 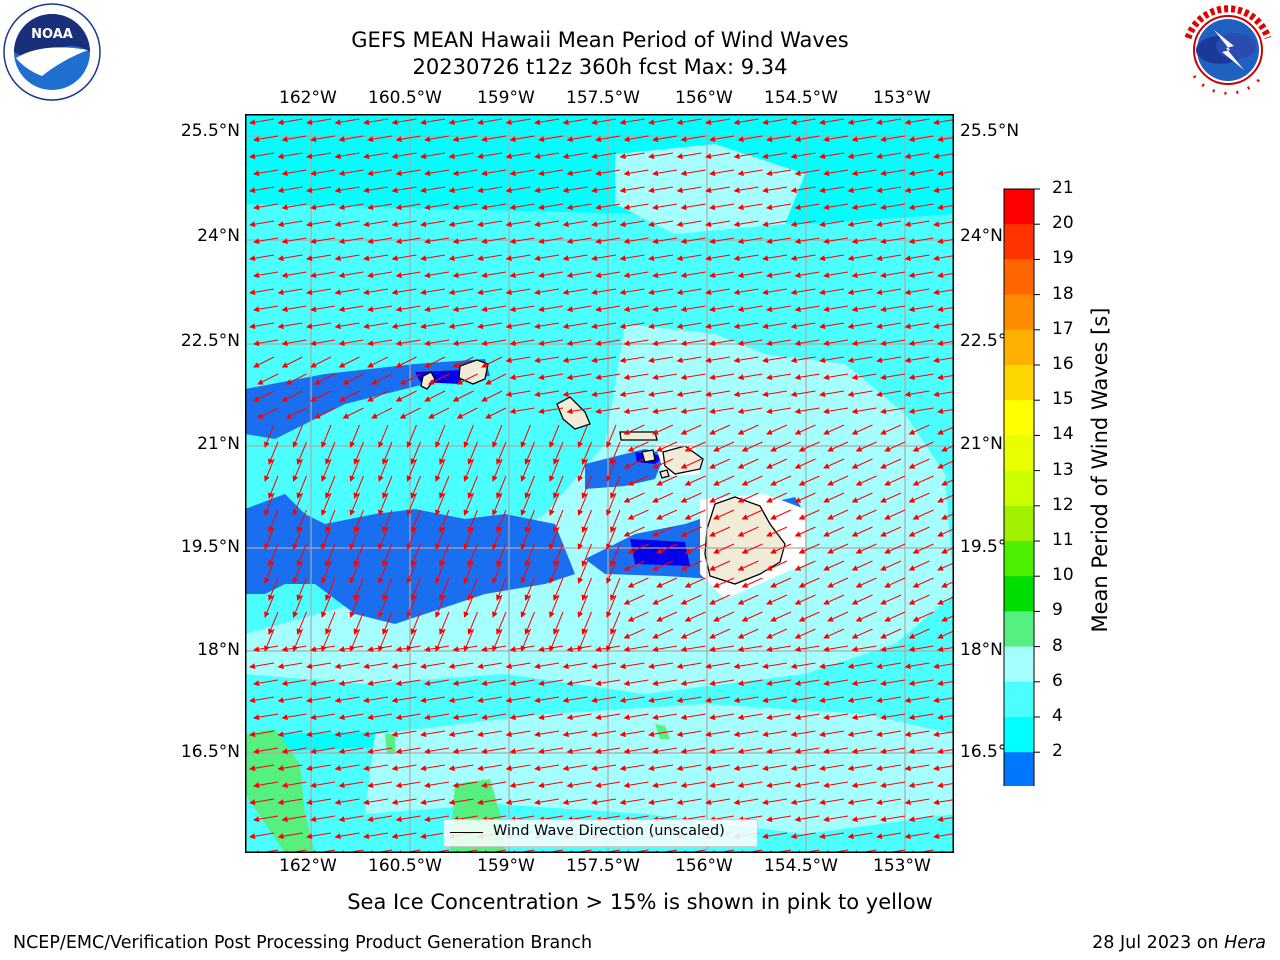 What do you see at coordinates (1019, 487) in the screenshot?
I see `colorbar-frame` at bounding box center [1019, 487].